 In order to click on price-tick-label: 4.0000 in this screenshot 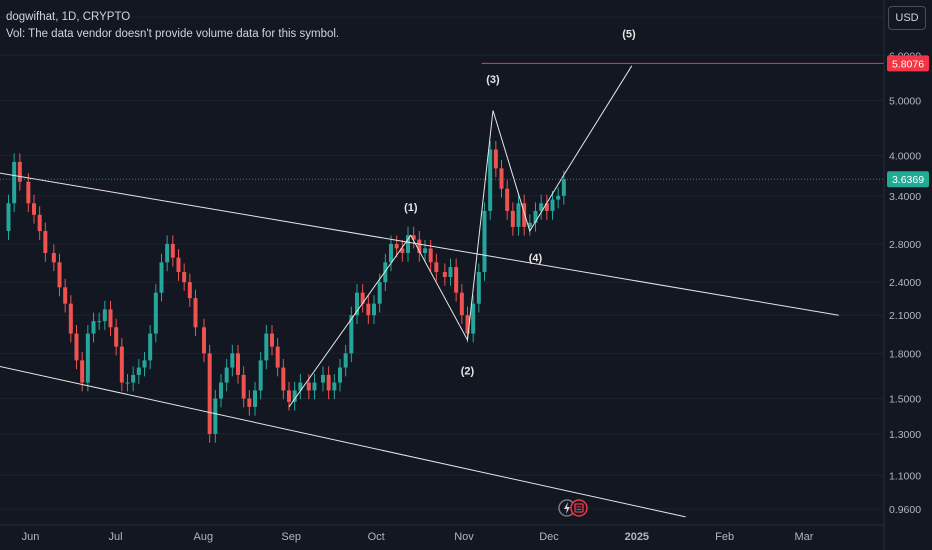, I will do `click(905, 157)`.